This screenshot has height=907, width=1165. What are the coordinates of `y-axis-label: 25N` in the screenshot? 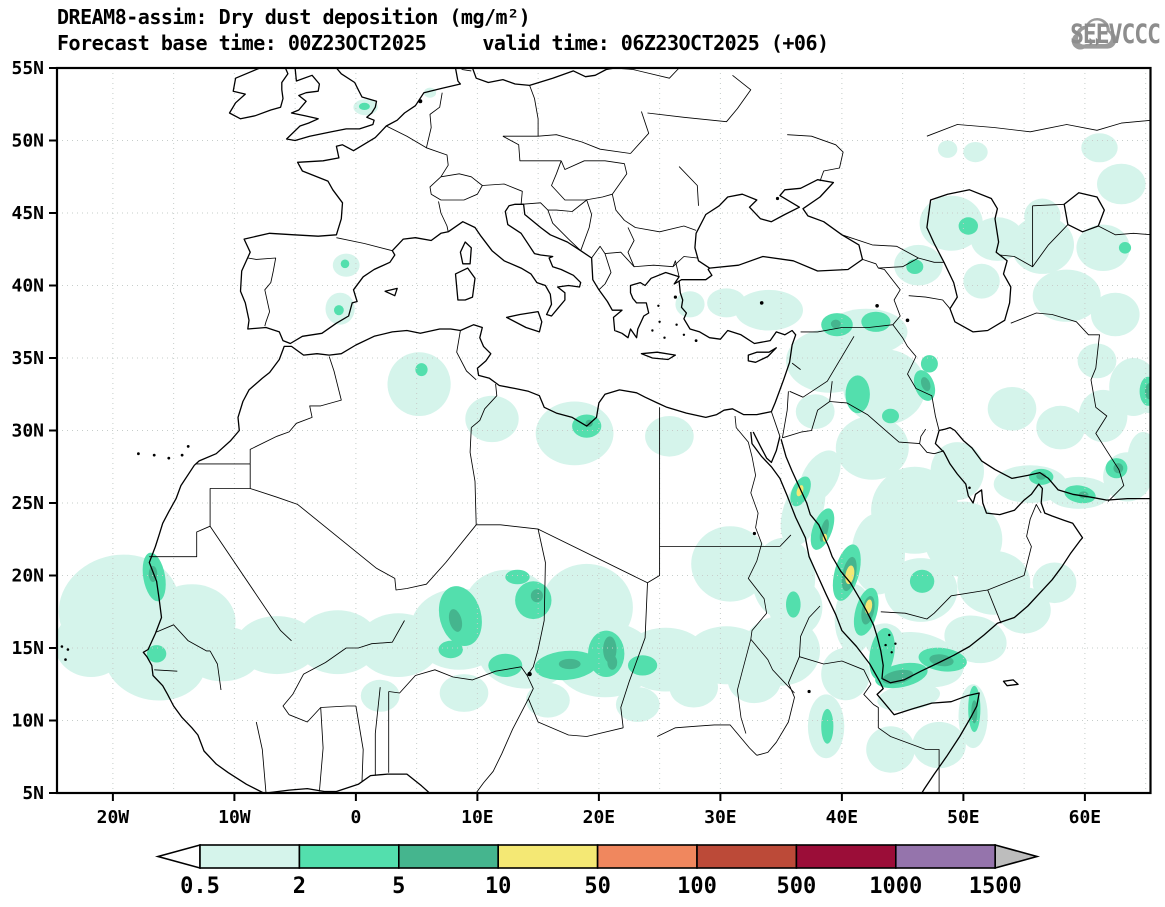 It's located at (27, 503).